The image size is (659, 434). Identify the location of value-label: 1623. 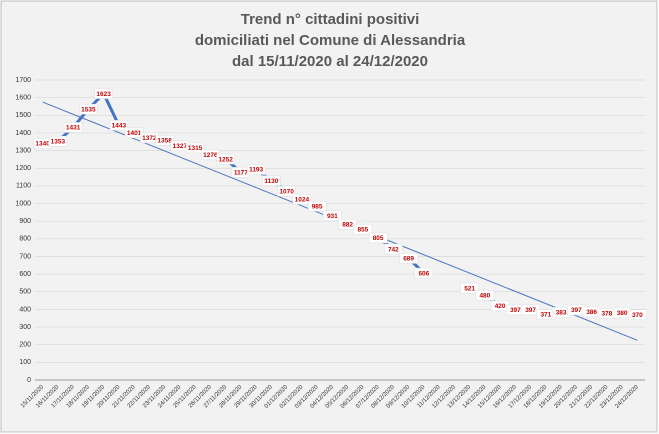
(103, 94).